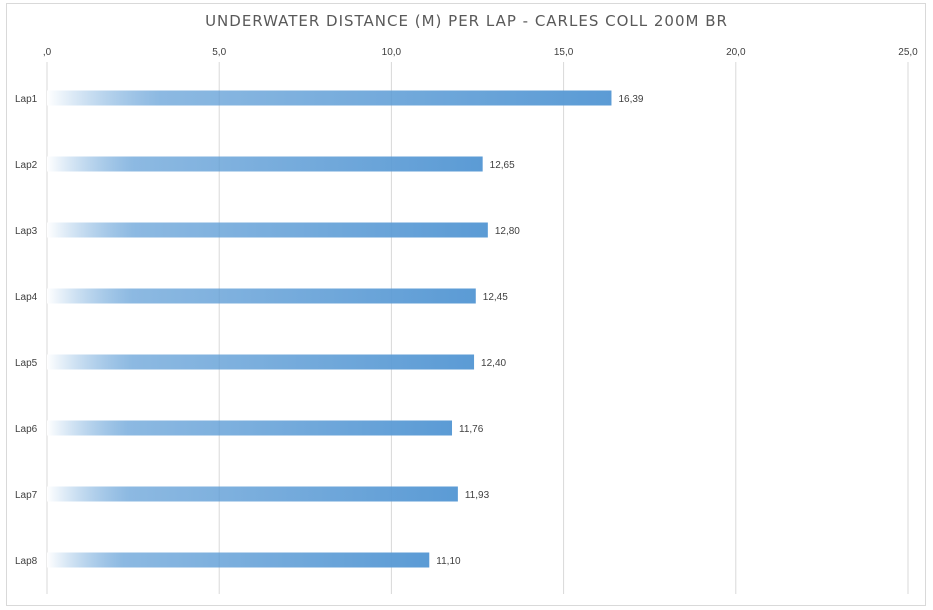 This screenshot has height=610, width=933. I want to click on data-label: 12,80, so click(507, 231).